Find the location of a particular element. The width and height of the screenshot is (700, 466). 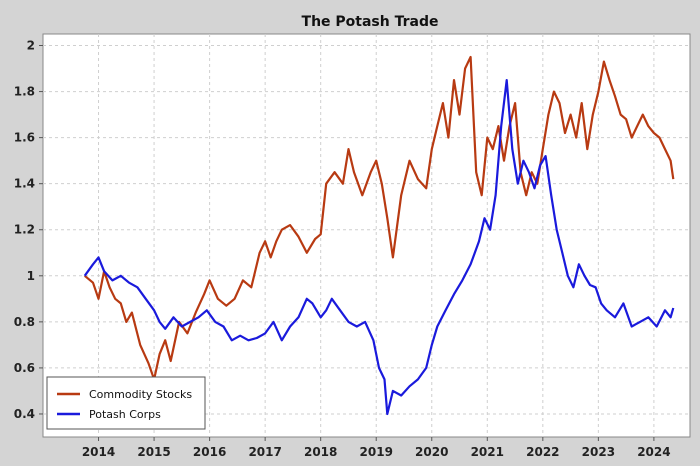

x-tick-label: 2024 is located at coordinates (653, 452).